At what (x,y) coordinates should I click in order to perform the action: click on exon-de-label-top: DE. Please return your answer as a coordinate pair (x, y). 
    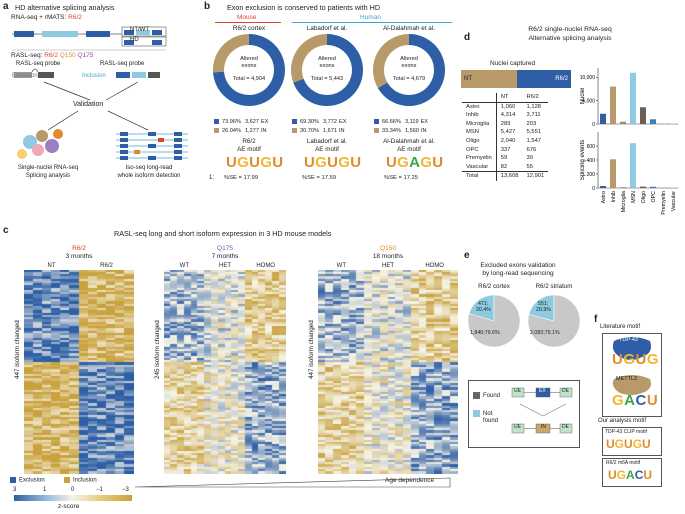
    Looking at the image, I should click on (565, 391).